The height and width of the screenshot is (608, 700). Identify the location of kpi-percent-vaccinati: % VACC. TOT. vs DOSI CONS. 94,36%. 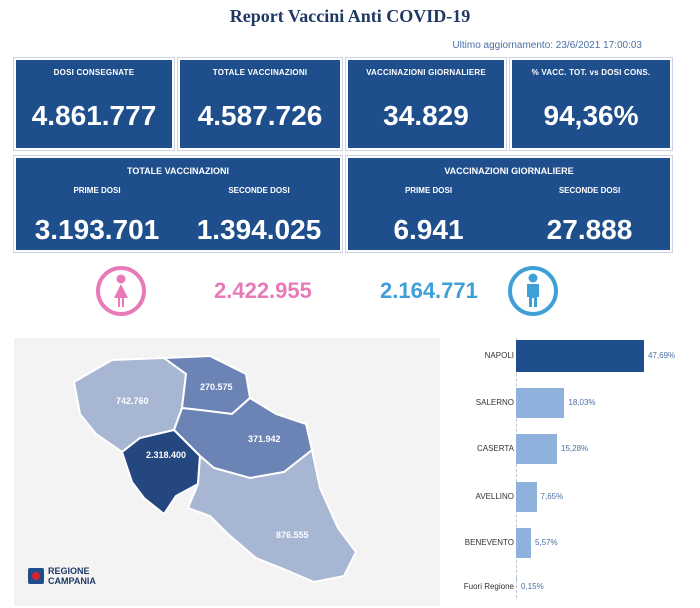
(591, 104).